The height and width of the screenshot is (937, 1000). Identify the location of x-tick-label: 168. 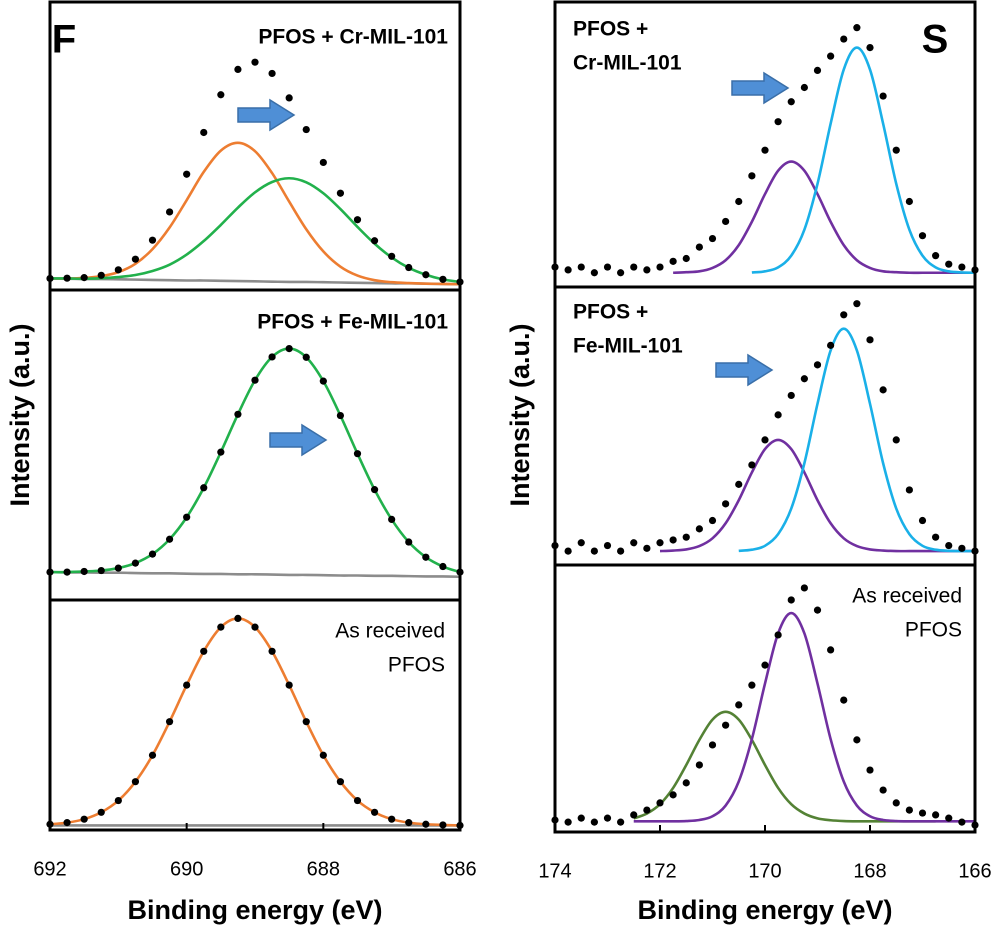
(869, 871).